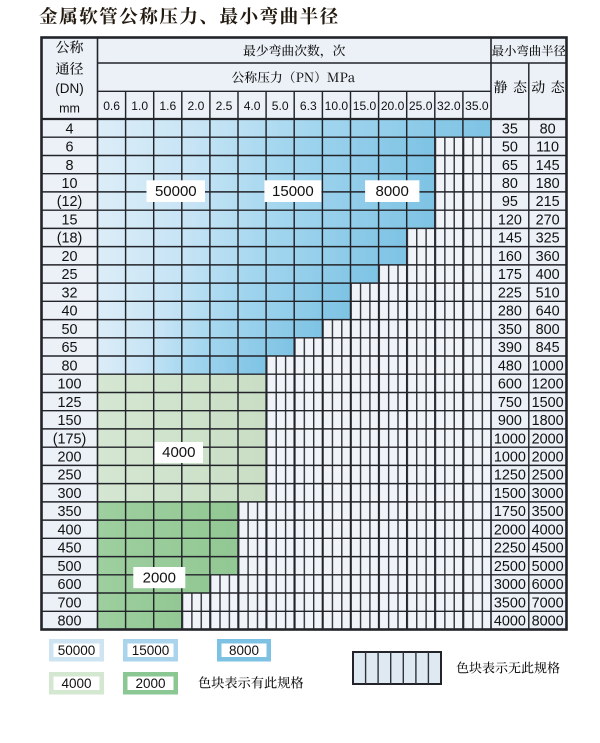 This screenshot has height=743, width=600. I want to click on svg-text: 6000, so click(548, 585).